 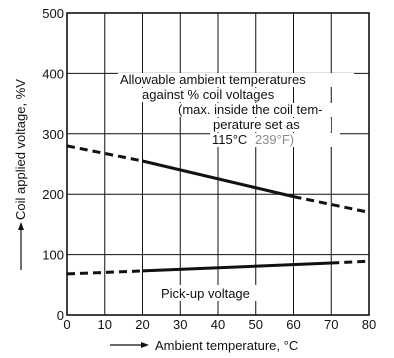 I want to click on x-tick-label: 80, so click(x=369, y=324).